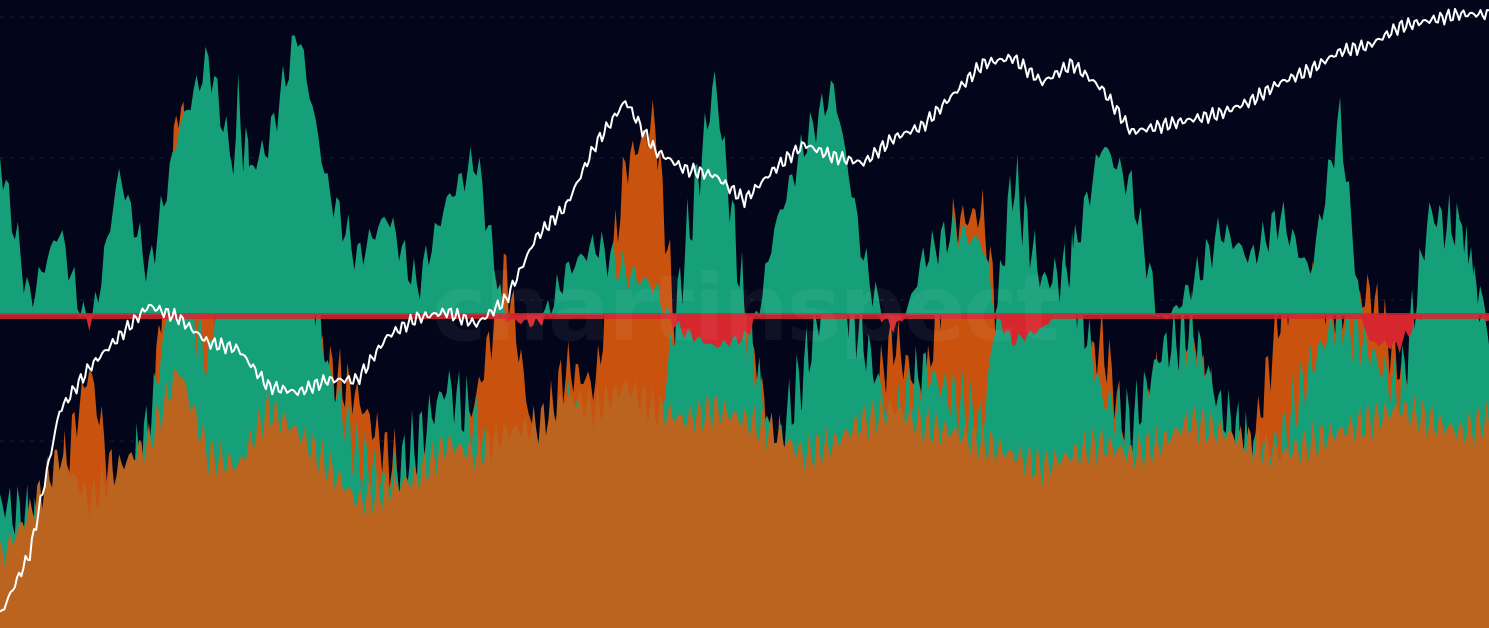 The image size is (1489, 628). What do you see at coordinates (744, 334) in the screenshot?
I see `oscillator-negative` at bounding box center [744, 334].